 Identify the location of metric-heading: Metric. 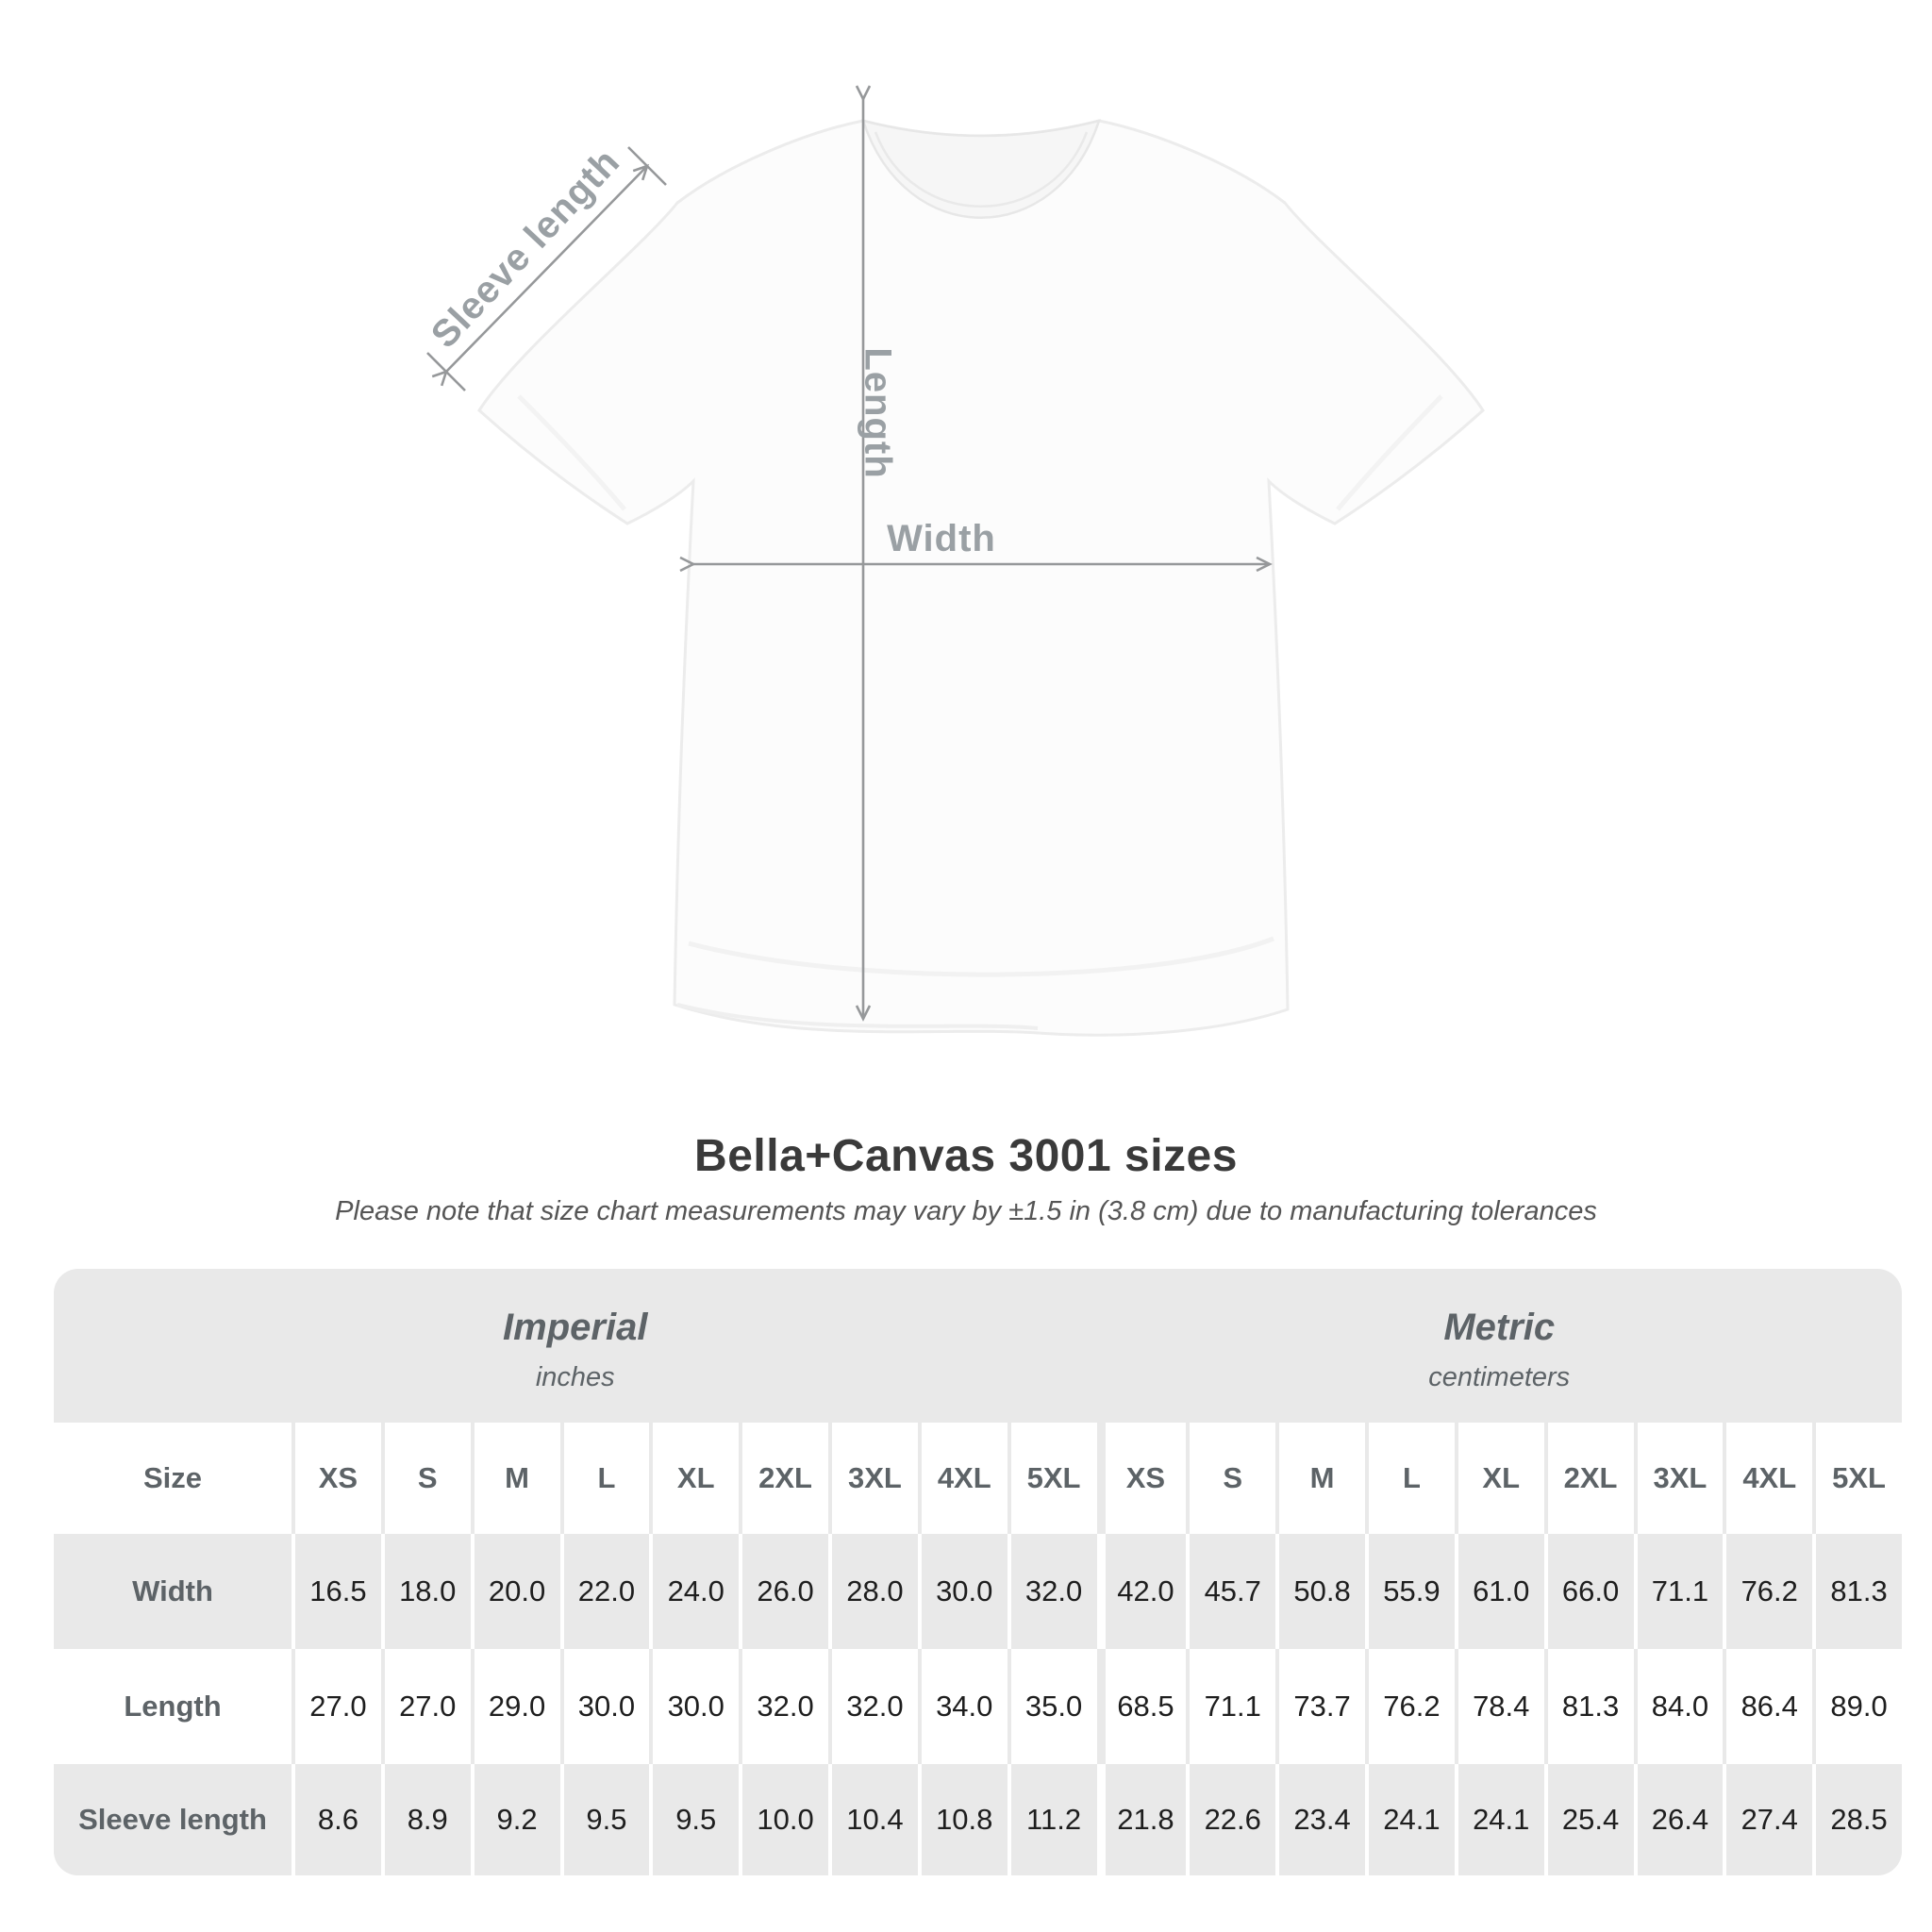
(1500, 1327).